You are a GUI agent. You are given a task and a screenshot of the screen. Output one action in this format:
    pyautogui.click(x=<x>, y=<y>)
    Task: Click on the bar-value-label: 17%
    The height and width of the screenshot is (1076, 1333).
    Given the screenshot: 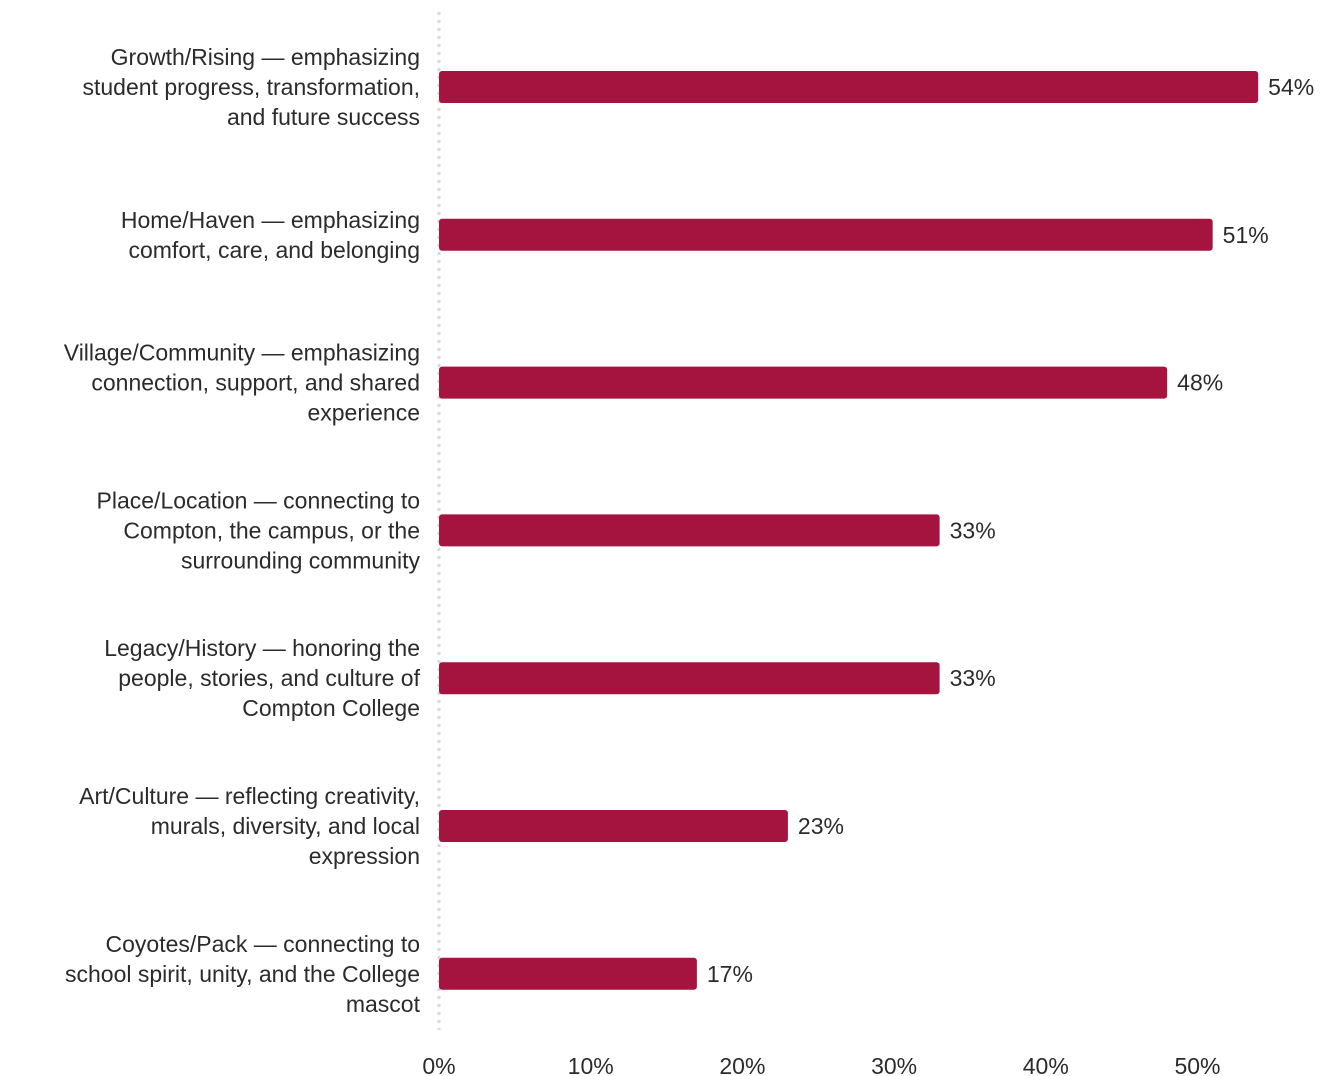 What is the action you would take?
    pyautogui.click(x=730, y=974)
    